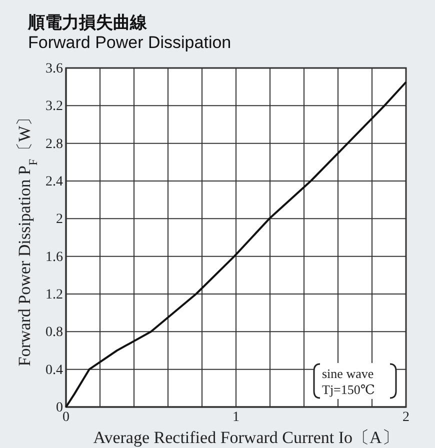  What do you see at coordinates (348, 373) in the screenshot?
I see `annotation: sine wave` at bounding box center [348, 373].